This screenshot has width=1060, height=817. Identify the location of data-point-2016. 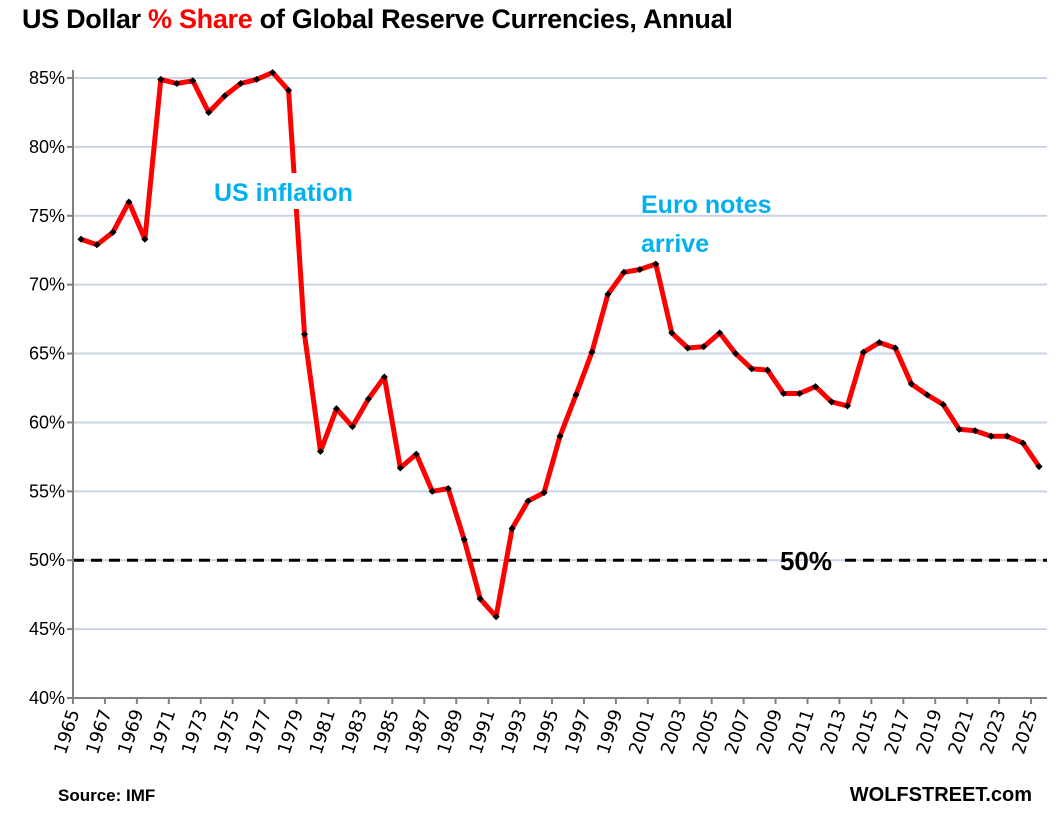
(895, 348).